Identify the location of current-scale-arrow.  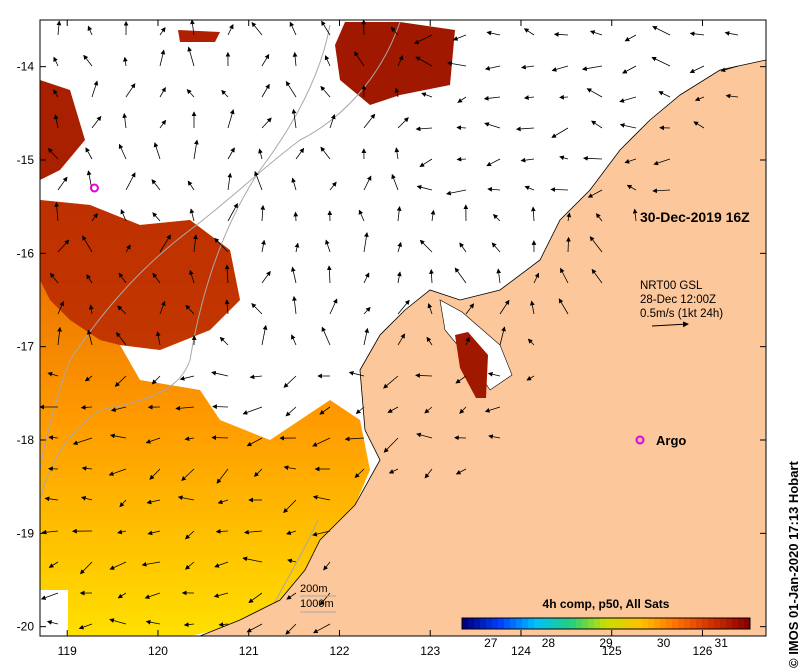
(670, 324).